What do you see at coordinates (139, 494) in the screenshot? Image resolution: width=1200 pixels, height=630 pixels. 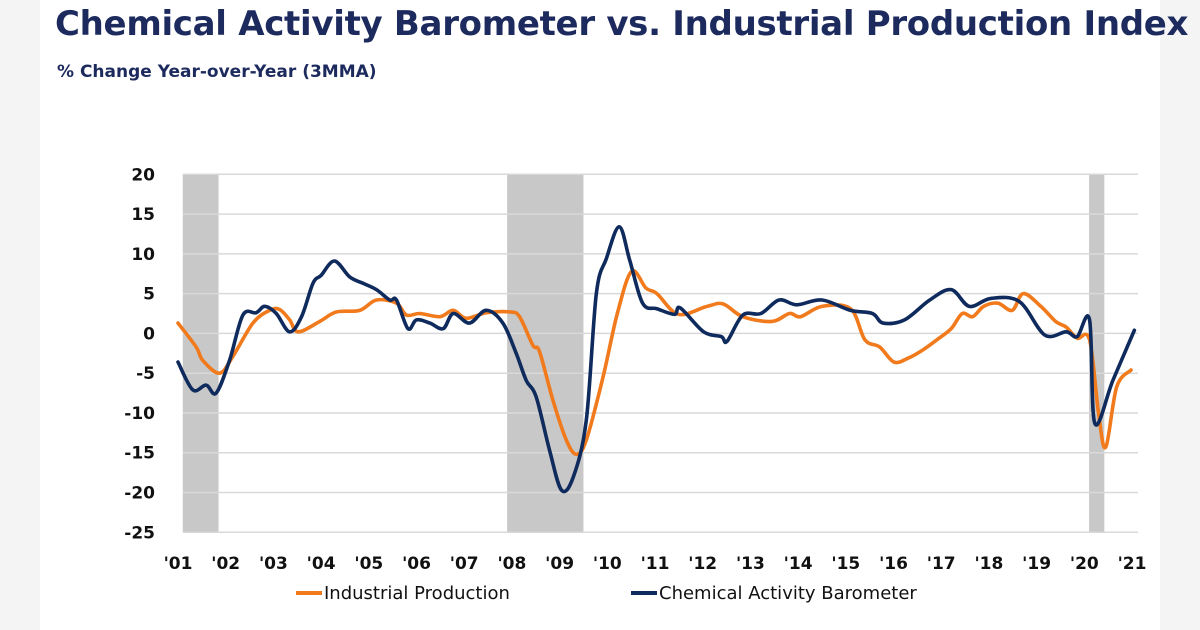 I see `y-tick-label: -20` at bounding box center [139, 494].